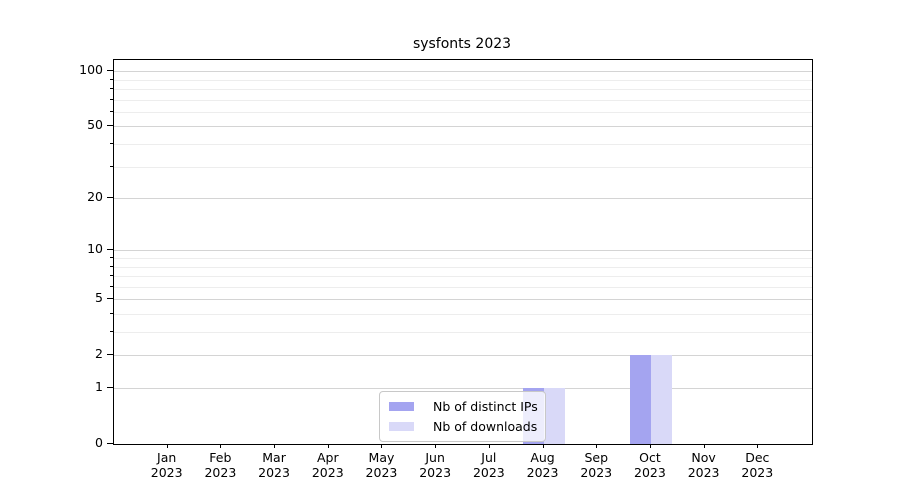 The image size is (900, 500). What do you see at coordinates (596, 465) in the screenshot?
I see `x-axis-label: Sep 2023` at bounding box center [596, 465].